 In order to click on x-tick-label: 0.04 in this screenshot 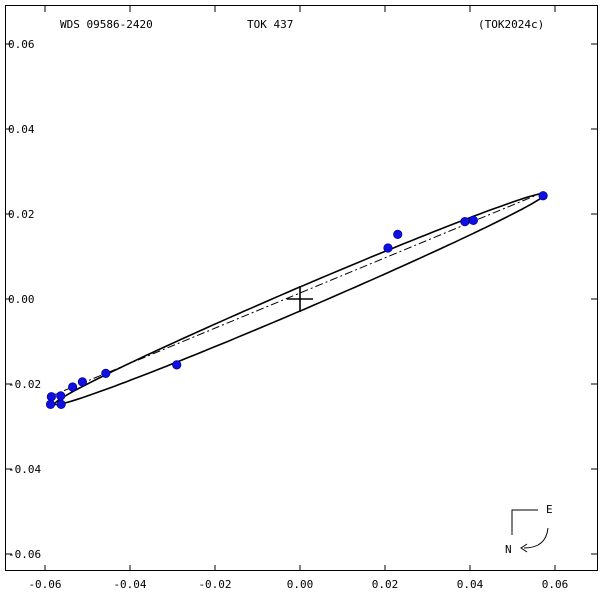, I will do `click(470, 584)`.